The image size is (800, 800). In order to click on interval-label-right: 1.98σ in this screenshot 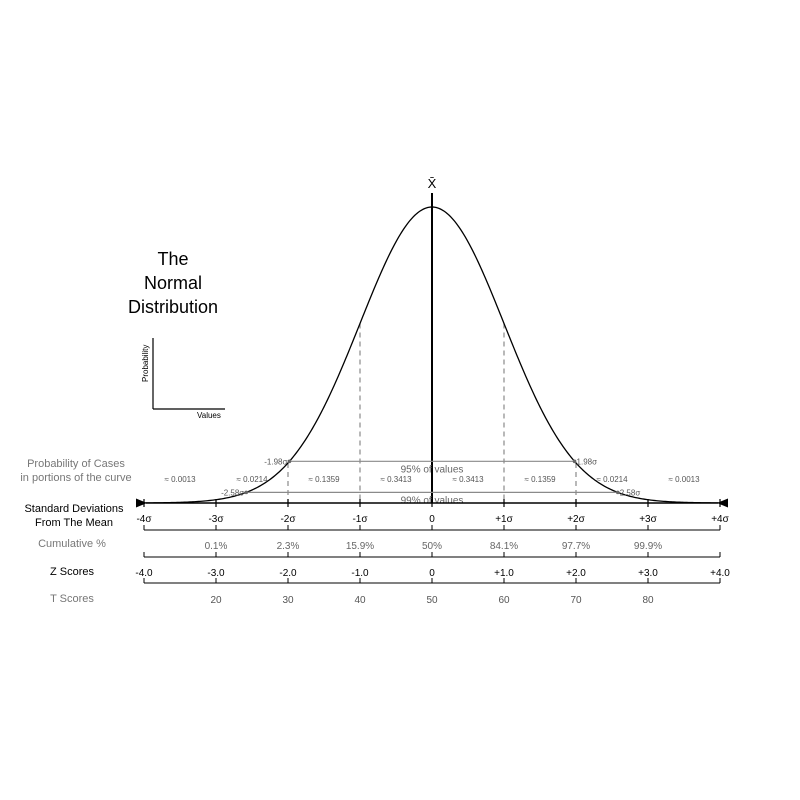, I will do `click(587, 461)`.